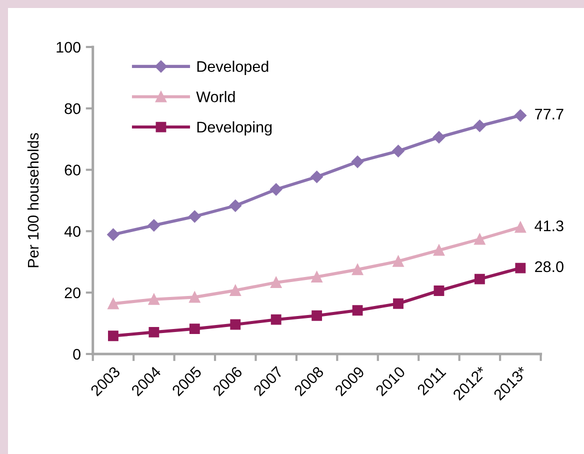  I want to click on legend-label: Developing, so click(234, 128).